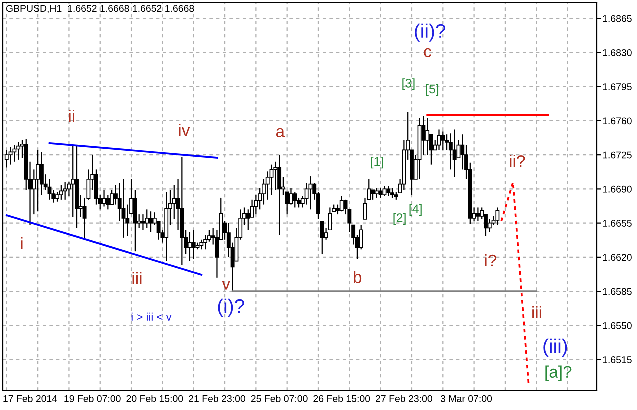  What do you see at coordinates (31, 398) in the screenshot?
I see `x-tick-label: 17 Feb 2014` at bounding box center [31, 398].